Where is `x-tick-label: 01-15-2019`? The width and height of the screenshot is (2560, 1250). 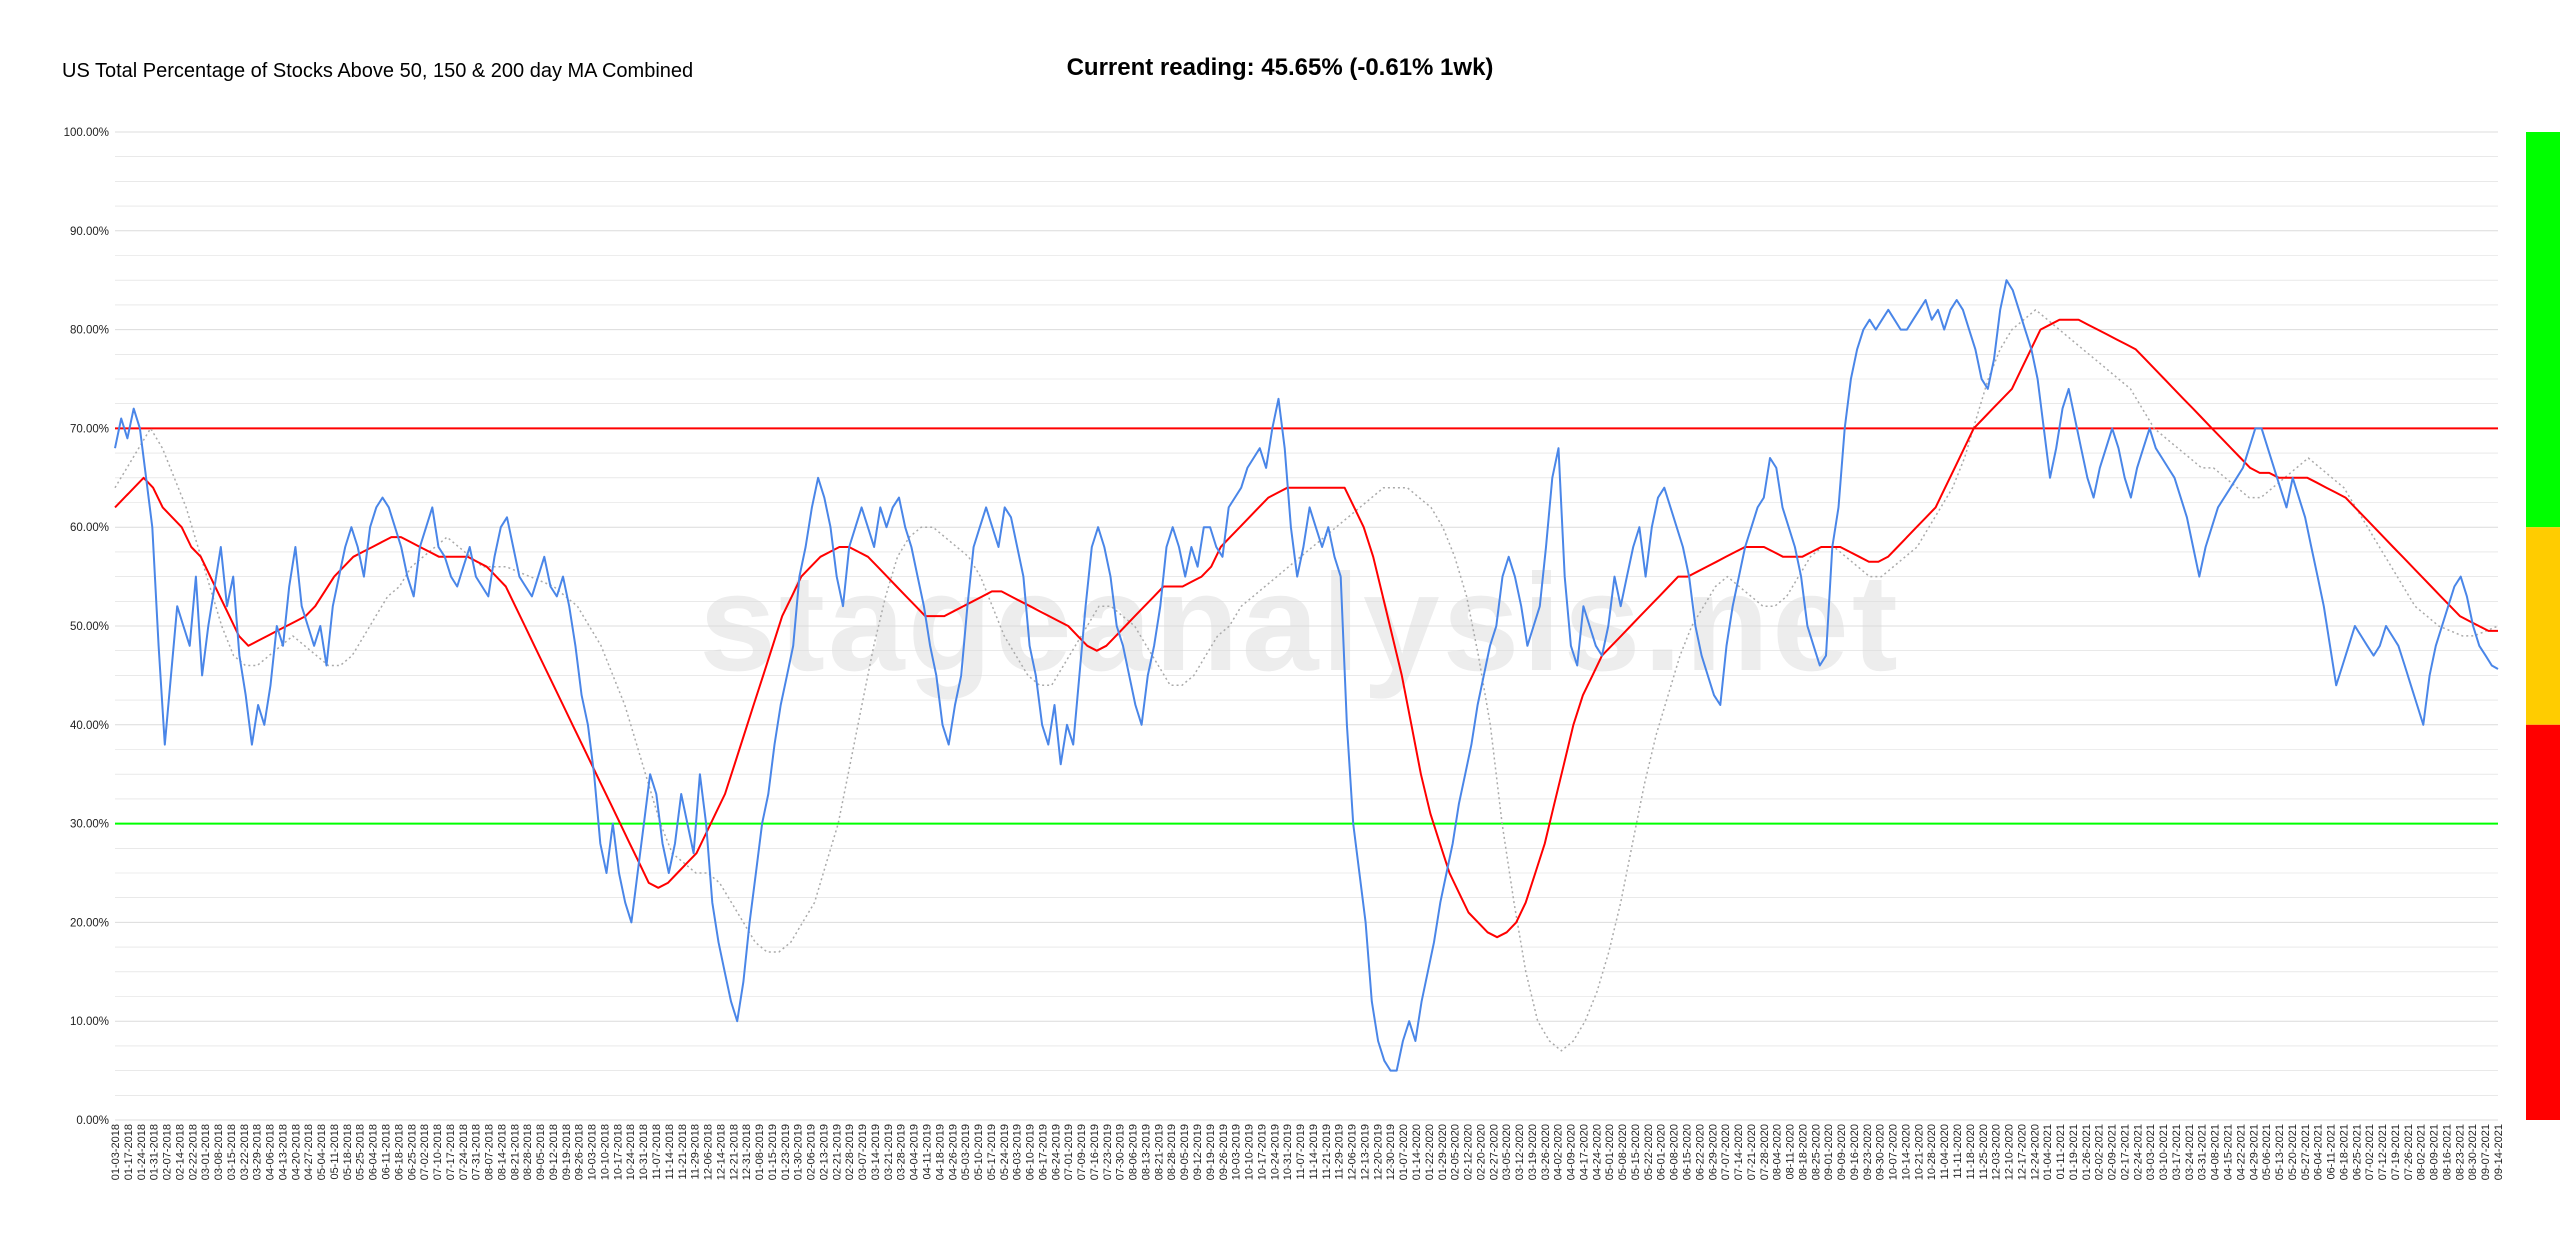
x-tick-label: 01-15-2019 is located at coordinates (773, 1152).